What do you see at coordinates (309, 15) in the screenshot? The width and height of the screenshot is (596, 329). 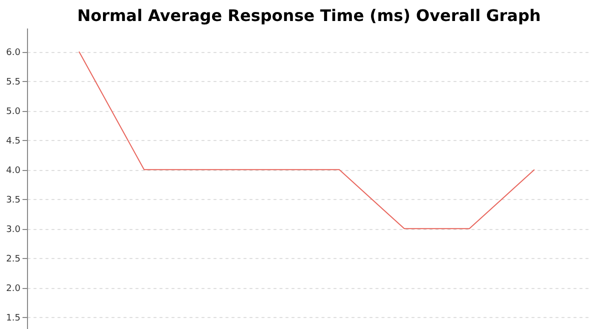 I see `chart-title: Normal Average Response Time (ms) Overall Graph` at bounding box center [309, 15].